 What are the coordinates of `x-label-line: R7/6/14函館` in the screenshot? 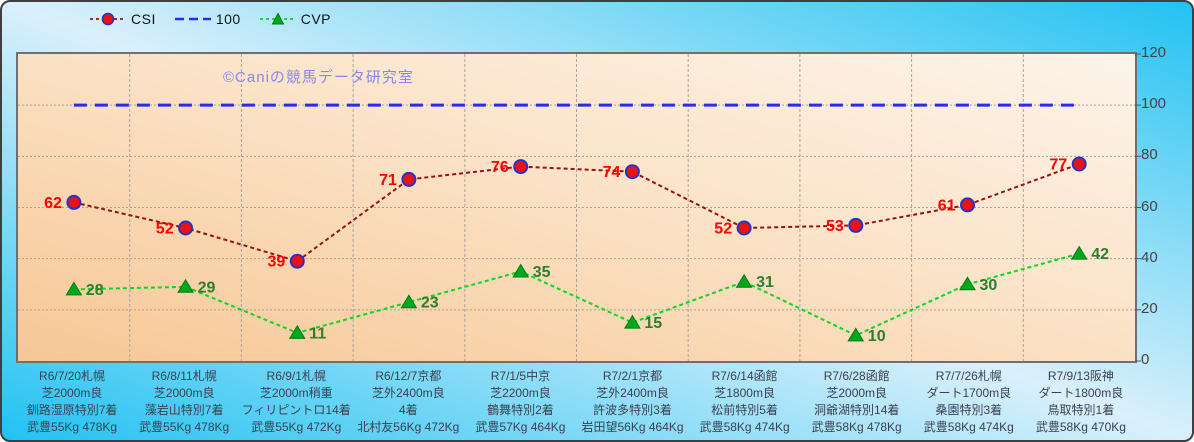 It's located at (744, 376).